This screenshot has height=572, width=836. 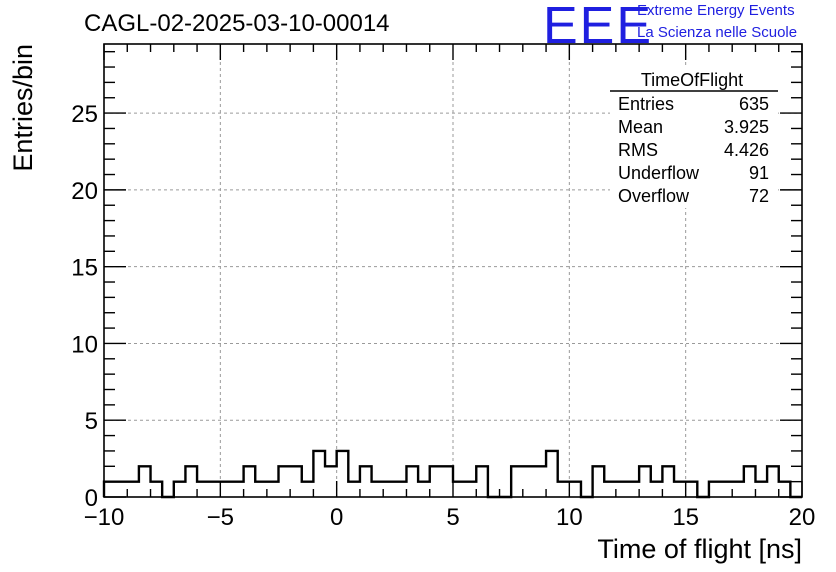 I want to click on x-tick-label: 5, so click(x=452, y=517).